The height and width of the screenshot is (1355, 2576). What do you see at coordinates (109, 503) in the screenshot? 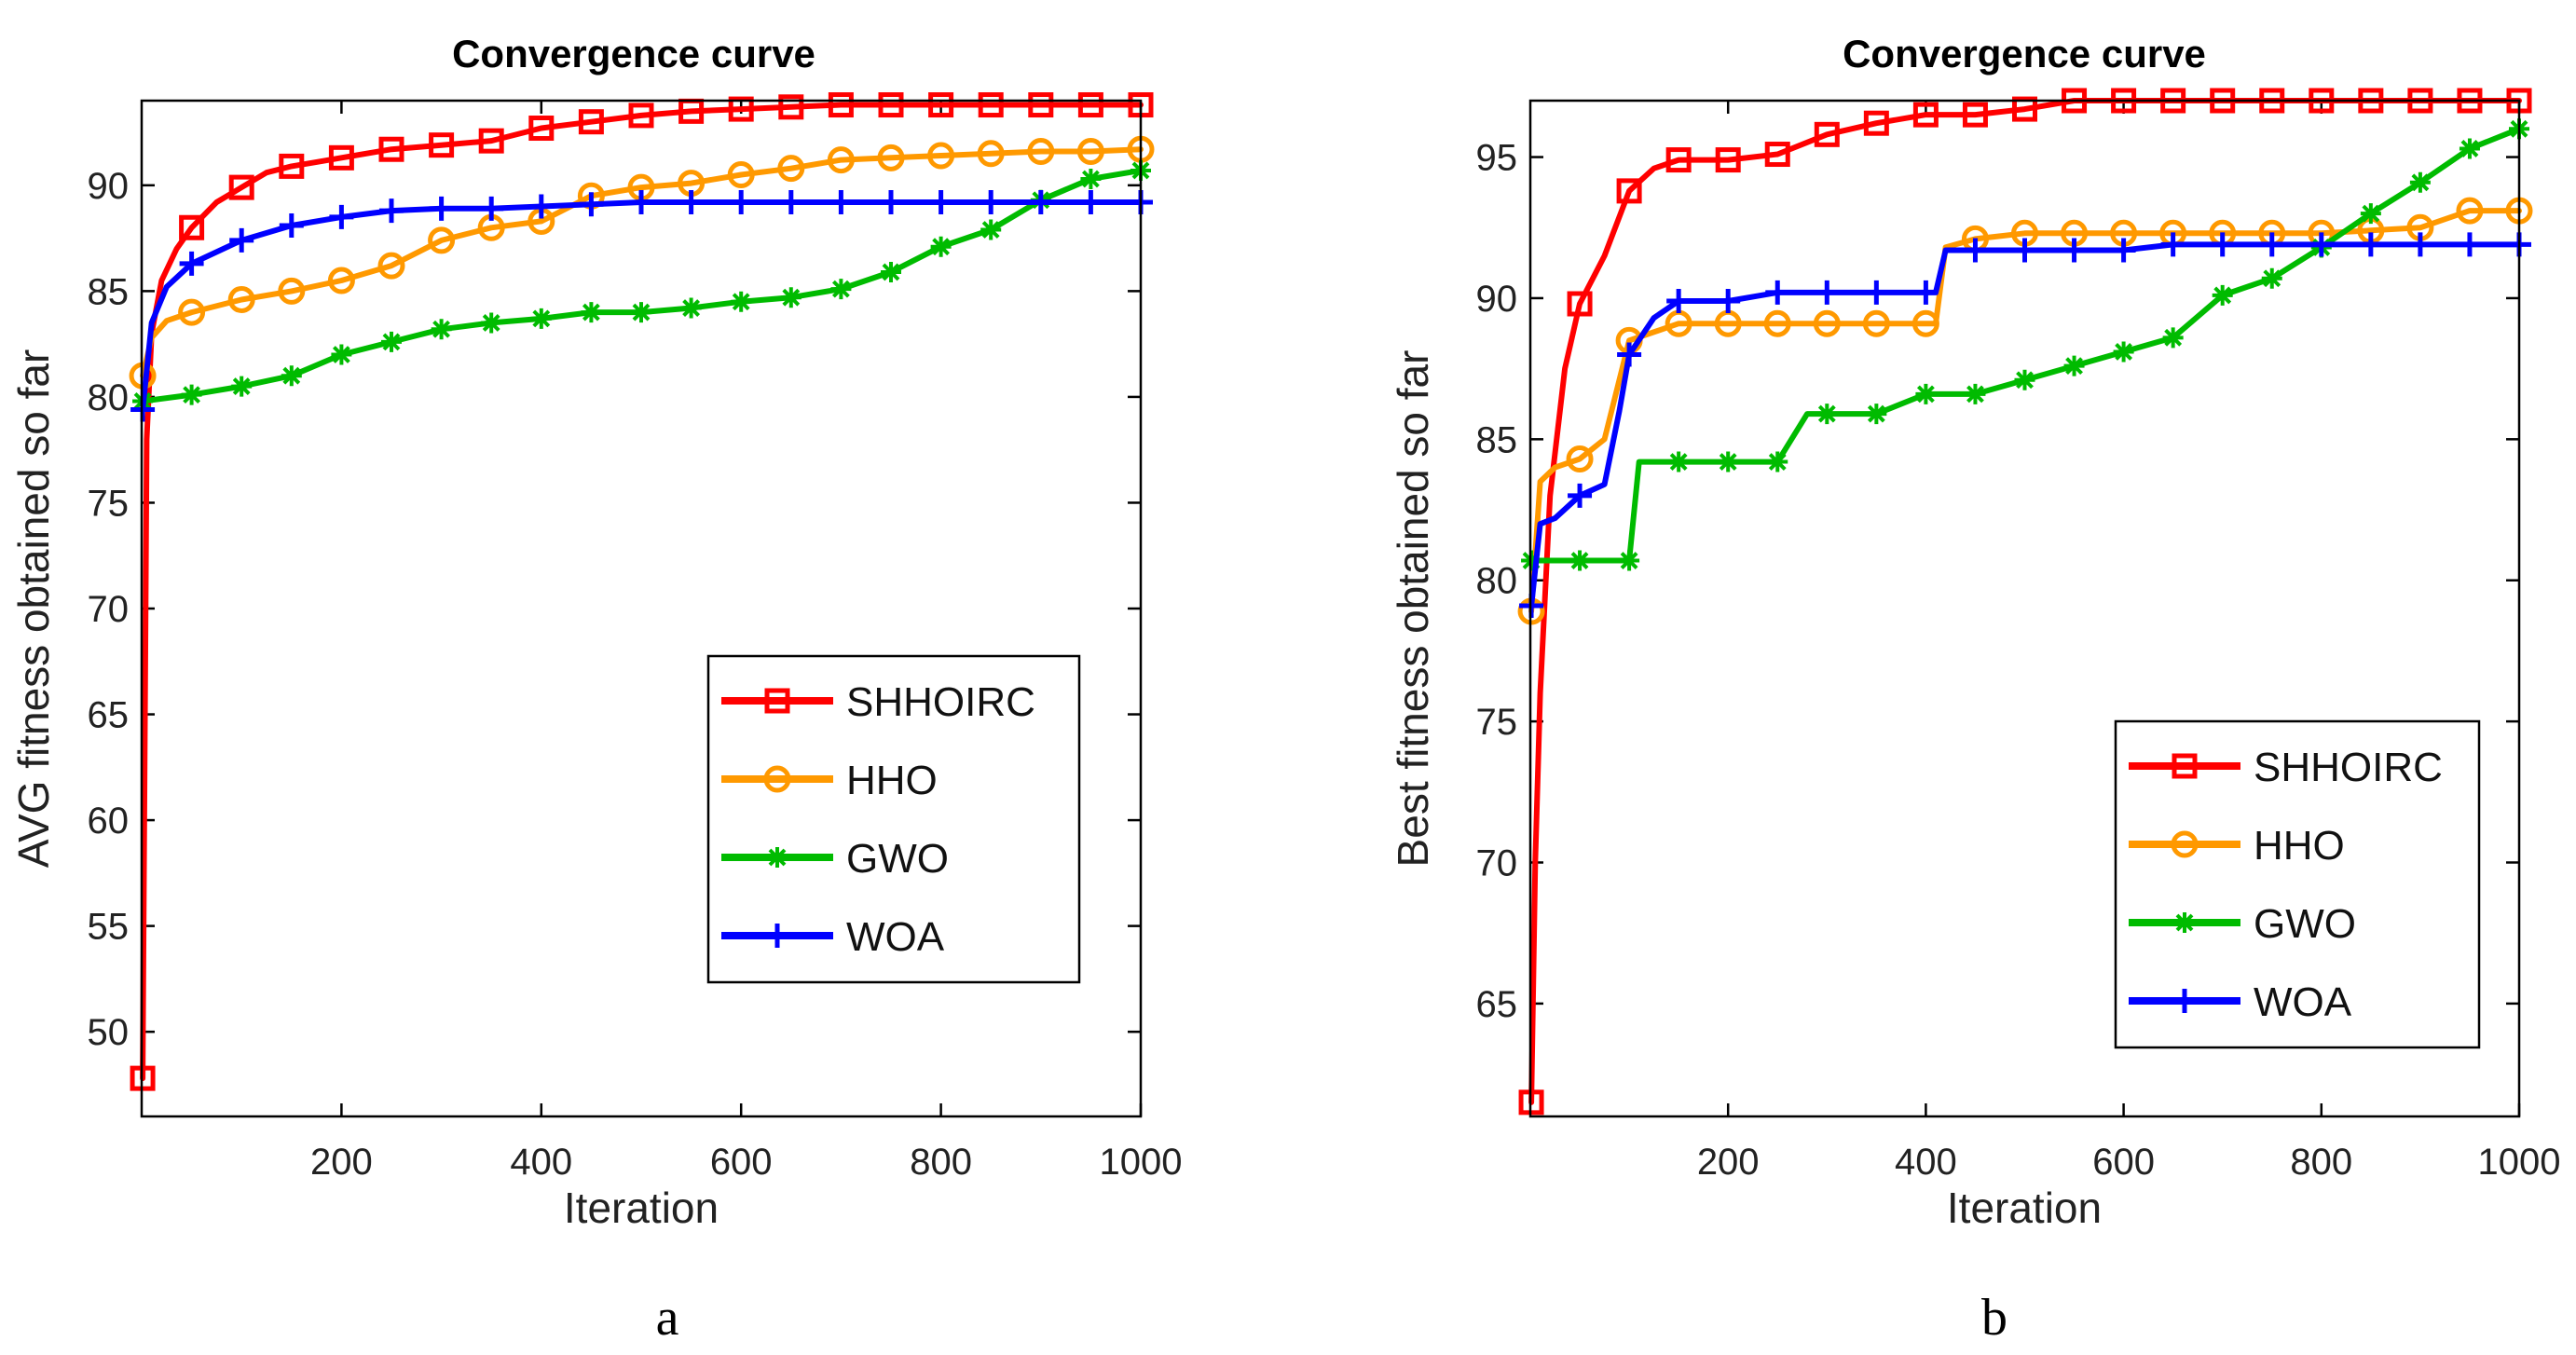
I see `y-tick-label: 75` at bounding box center [109, 503].